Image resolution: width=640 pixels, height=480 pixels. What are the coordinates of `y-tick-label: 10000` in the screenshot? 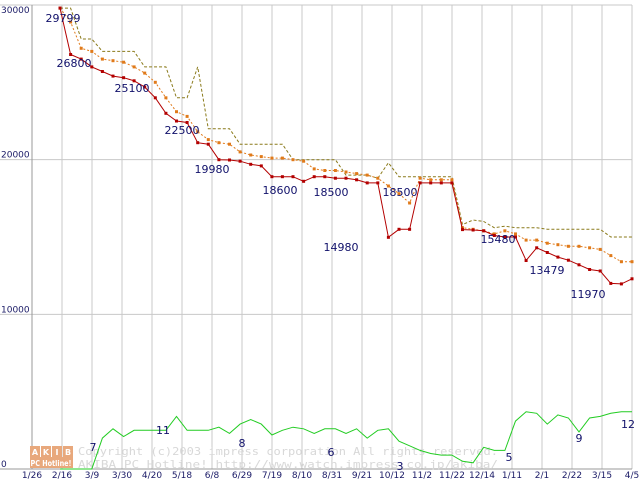 It's located at (15, 310).